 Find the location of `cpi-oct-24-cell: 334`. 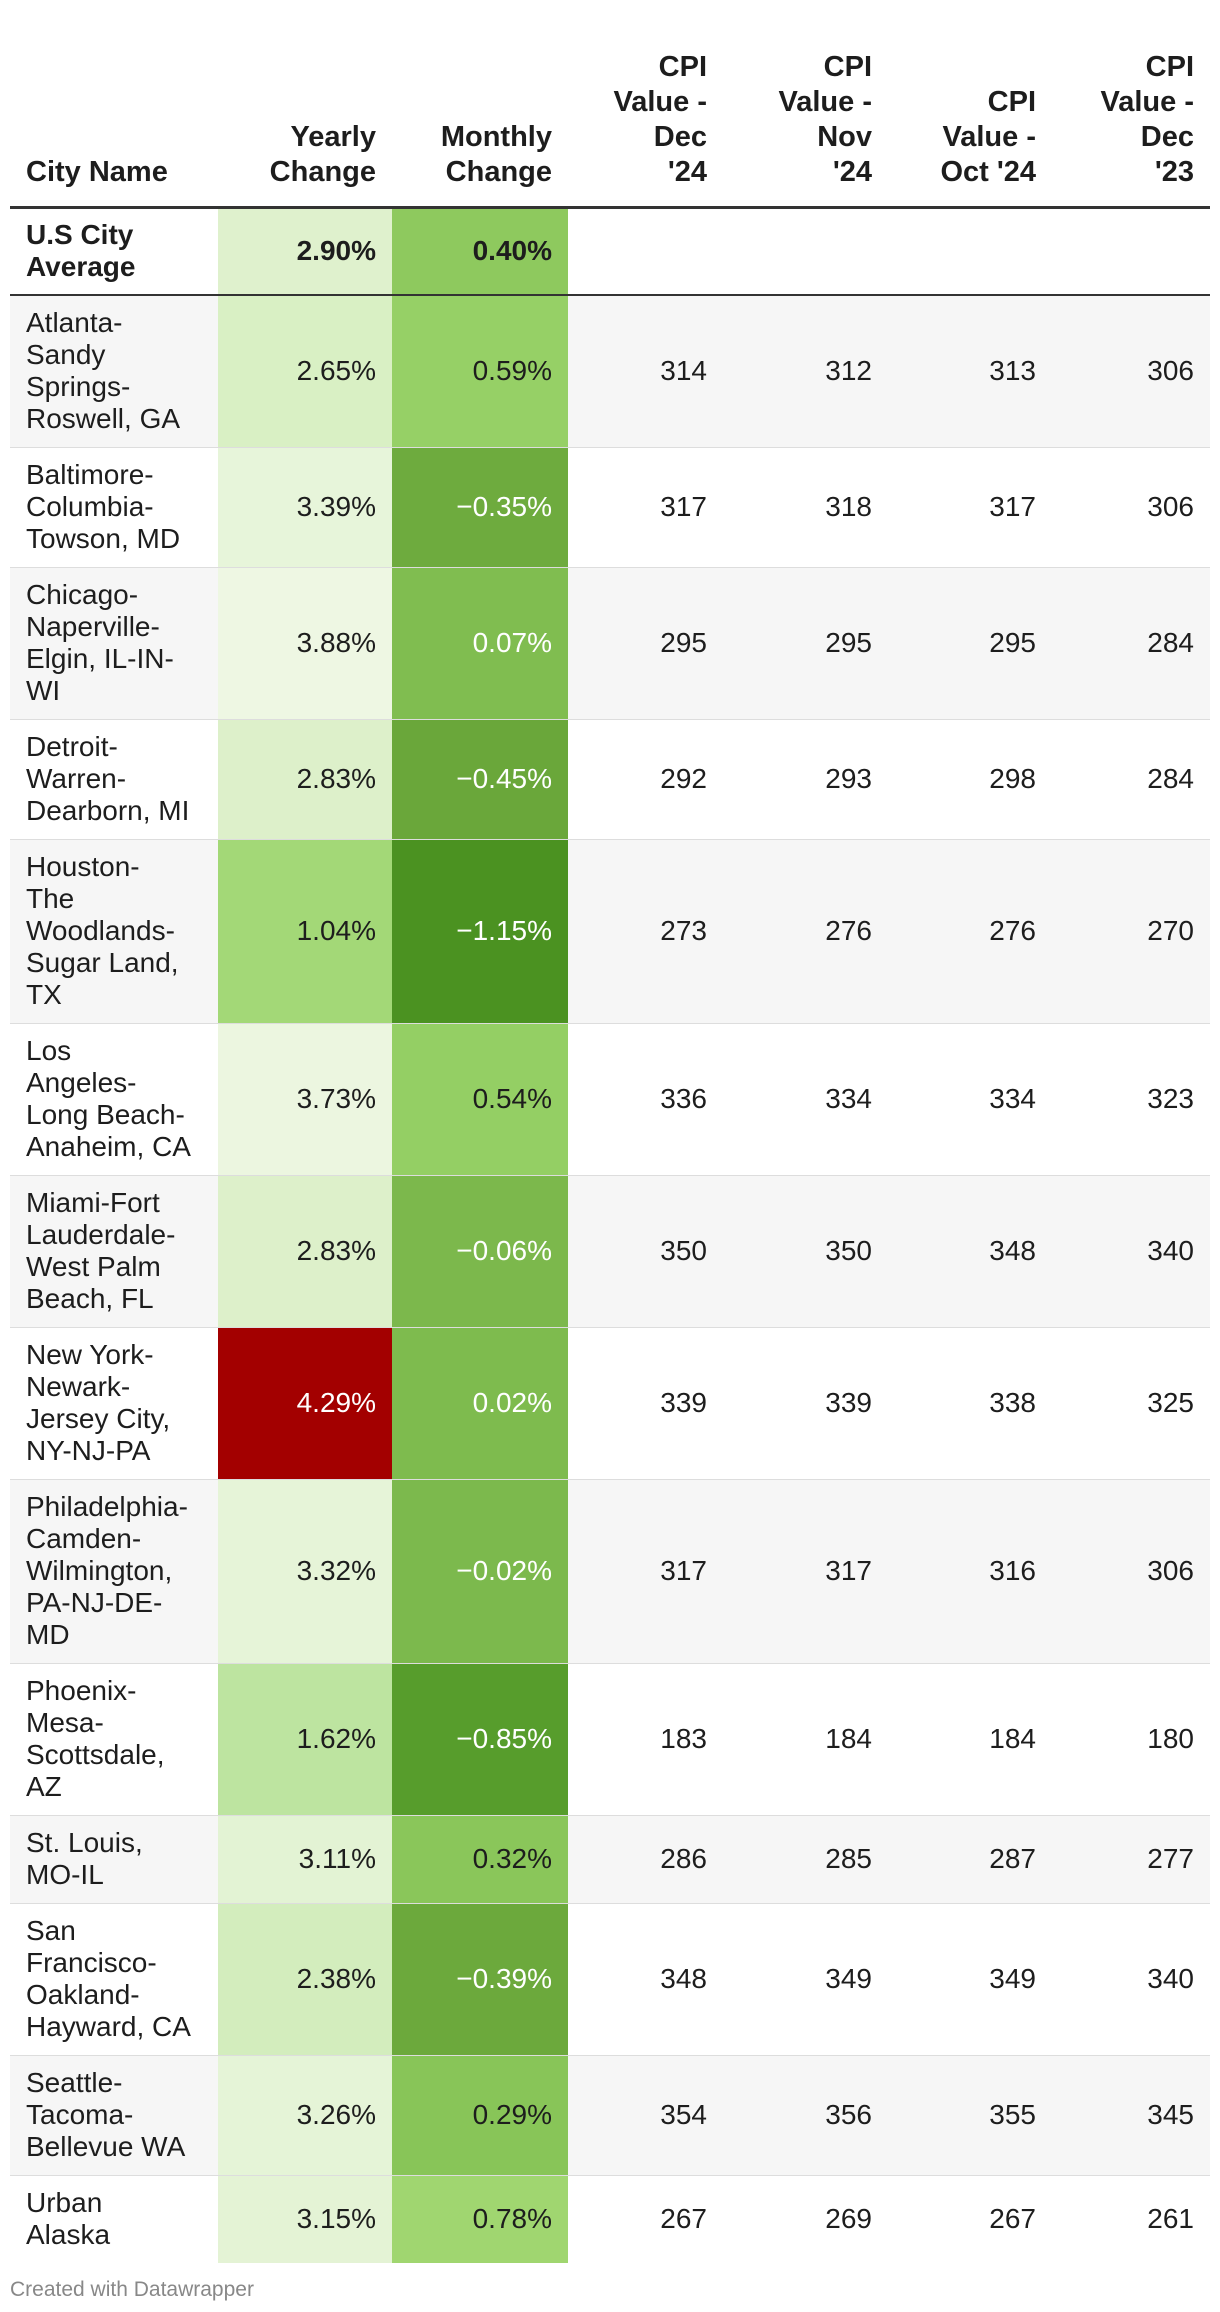

cpi-oct-24-cell: 334 is located at coordinates (970, 1099).